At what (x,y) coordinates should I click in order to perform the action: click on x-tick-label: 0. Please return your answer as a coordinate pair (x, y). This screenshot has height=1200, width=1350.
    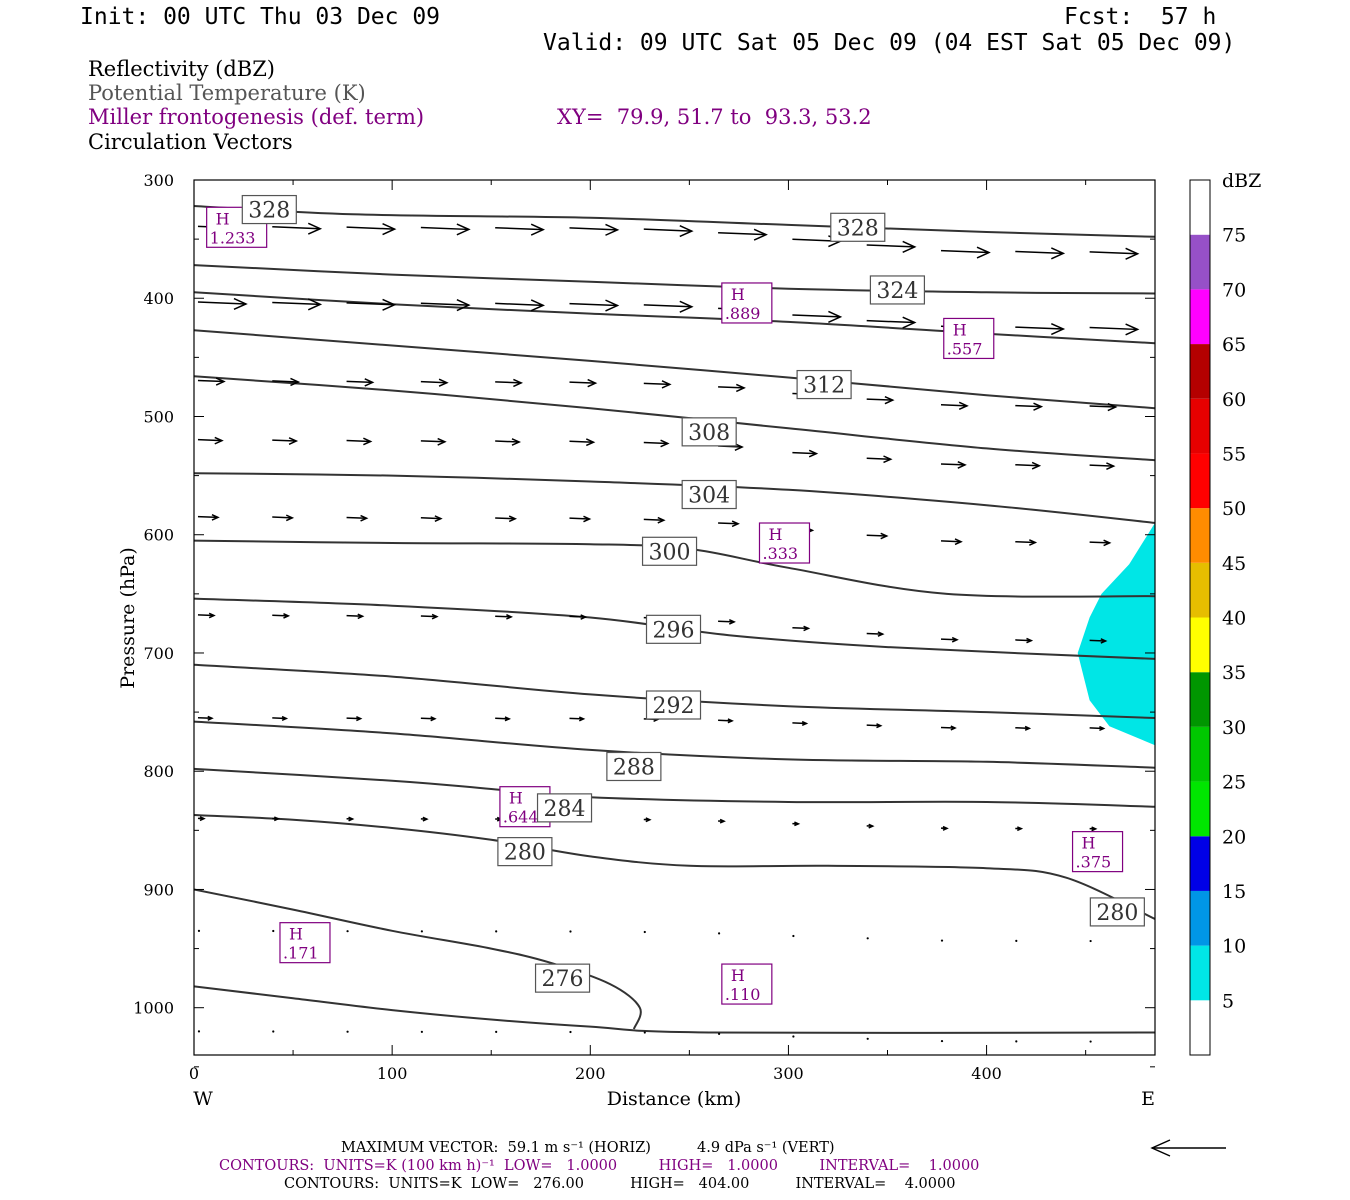
    Looking at the image, I should click on (194, 1073).